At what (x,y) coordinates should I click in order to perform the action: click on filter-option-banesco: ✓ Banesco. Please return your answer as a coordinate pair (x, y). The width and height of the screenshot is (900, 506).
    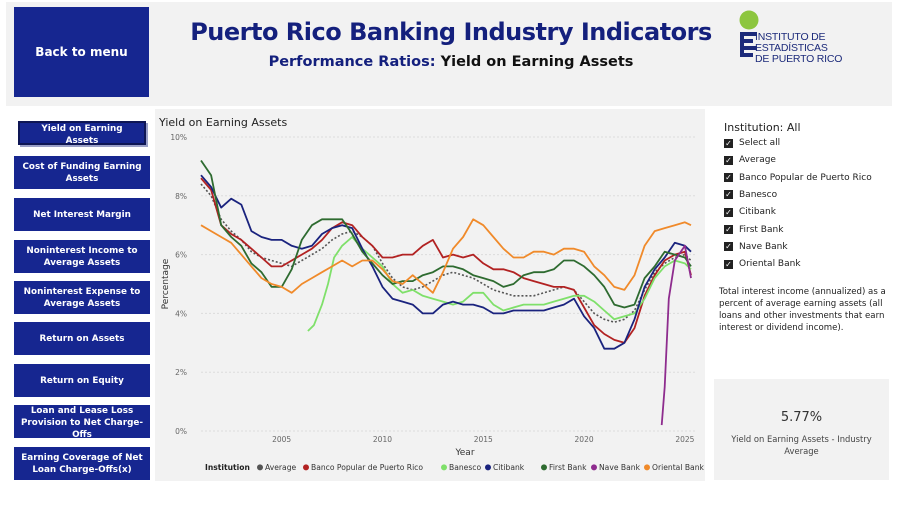
    Looking at the image, I should click on (750, 195).